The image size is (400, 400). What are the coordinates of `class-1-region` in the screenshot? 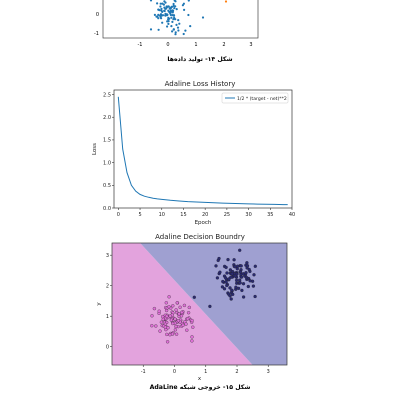 It's located at (213, 304).